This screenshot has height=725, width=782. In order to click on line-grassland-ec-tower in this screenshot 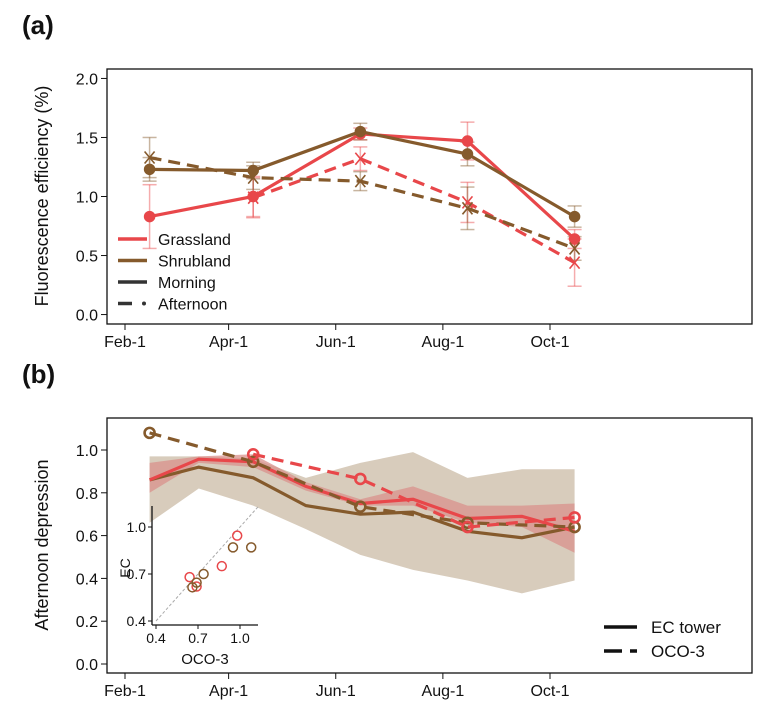, I will do `click(362, 495)`.